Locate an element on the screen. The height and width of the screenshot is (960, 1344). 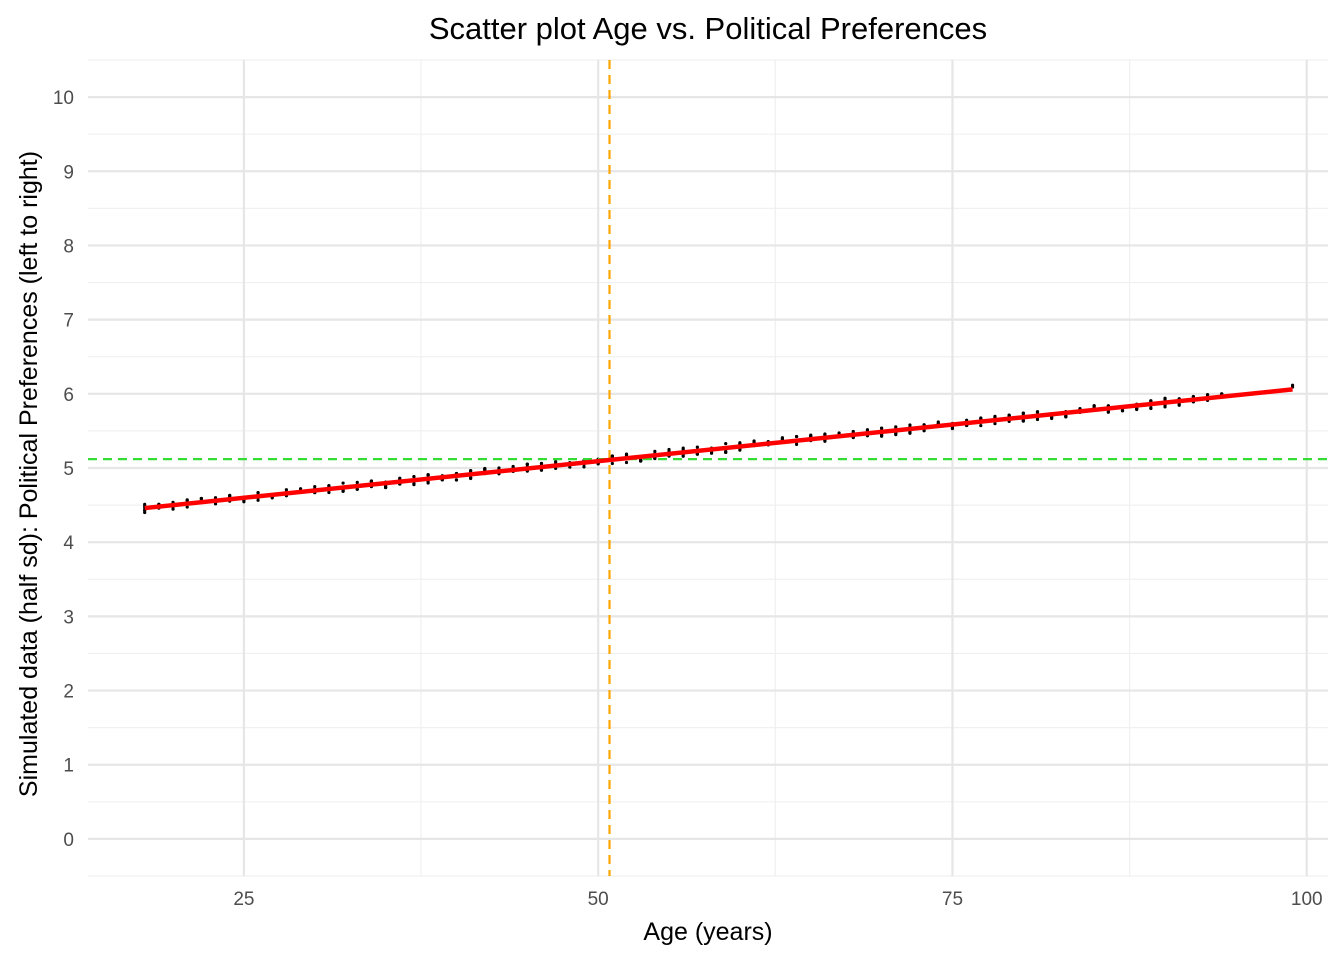
x-tick-label: 50 is located at coordinates (598, 899).